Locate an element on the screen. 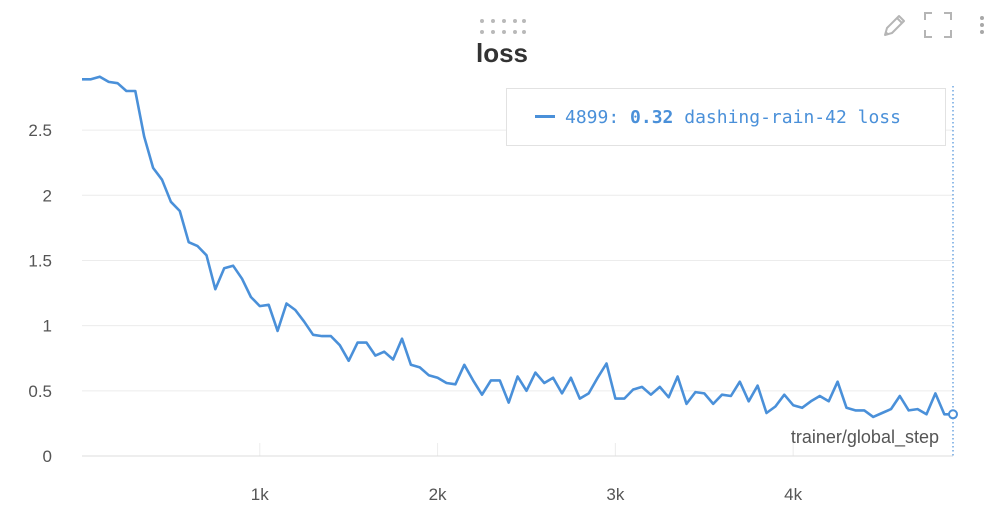 The width and height of the screenshot is (1004, 528). y-tick-label: 1.5 is located at coordinates (40, 260).